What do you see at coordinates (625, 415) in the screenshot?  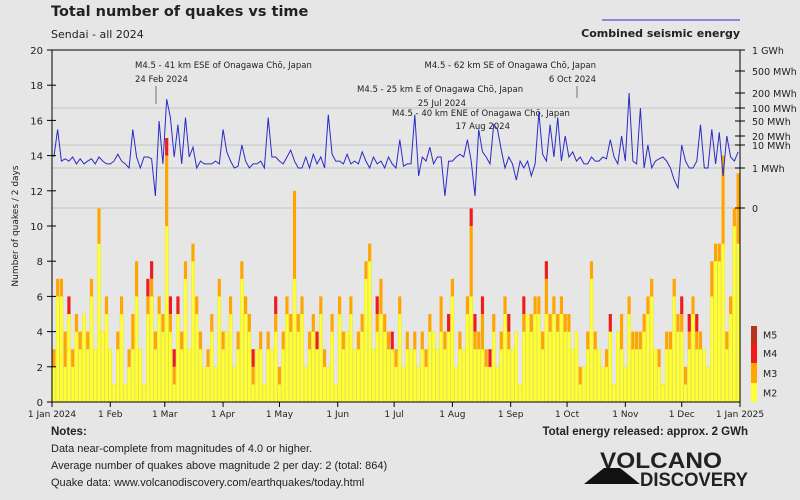 I see `x-tick-label: 1 Nov` at bounding box center [625, 415].